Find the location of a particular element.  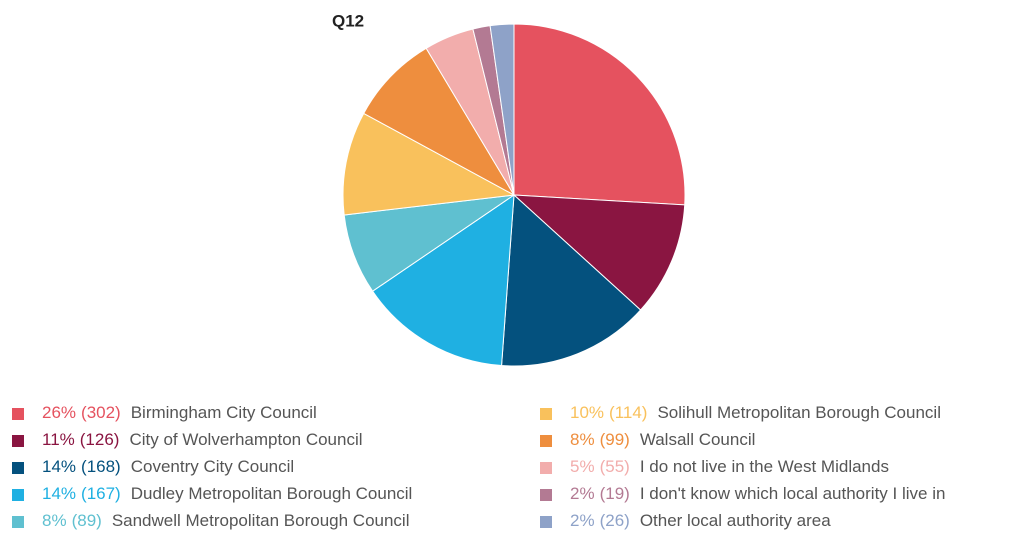

legend-count: (99) is located at coordinates (615, 439).